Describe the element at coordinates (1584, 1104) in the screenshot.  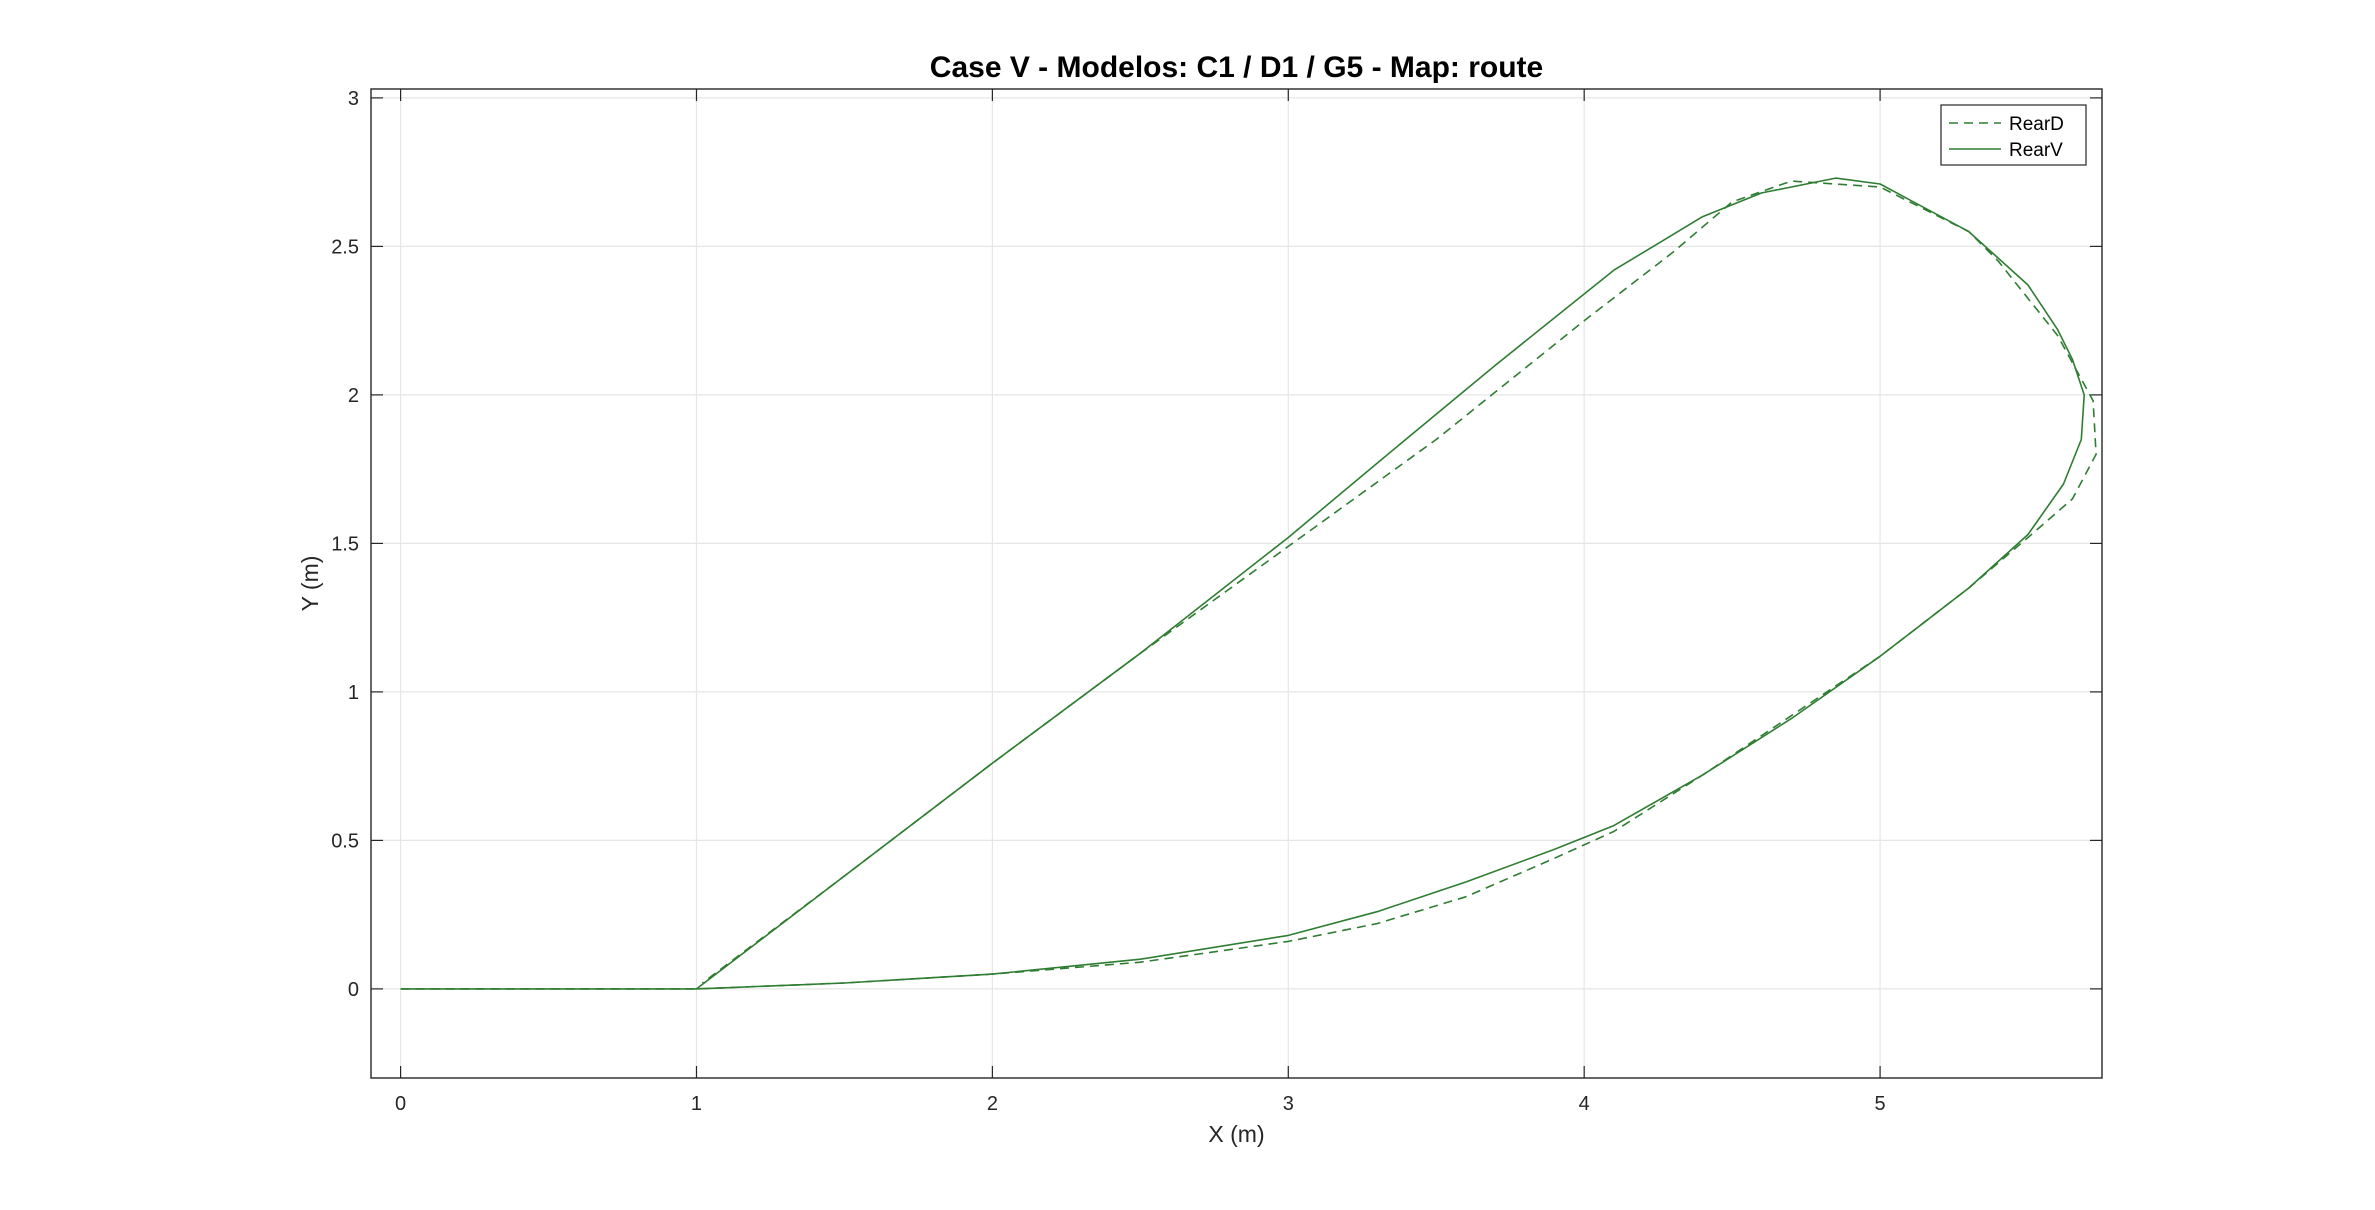
I see `x-tick-label: 4` at that location.